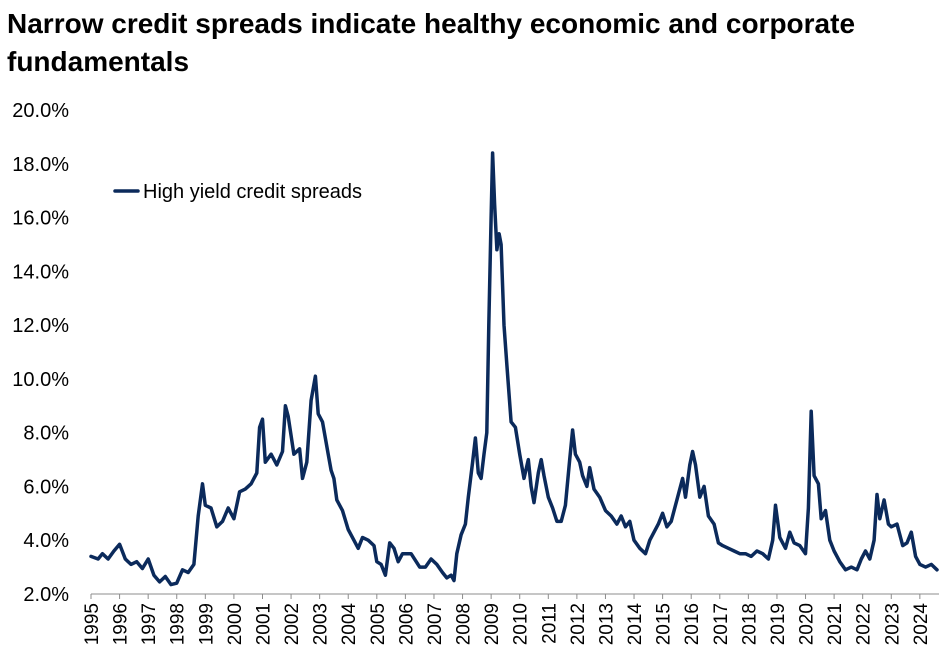 The image size is (952, 666). I want to click on x-tick-label: 2019, so click(778, 624).